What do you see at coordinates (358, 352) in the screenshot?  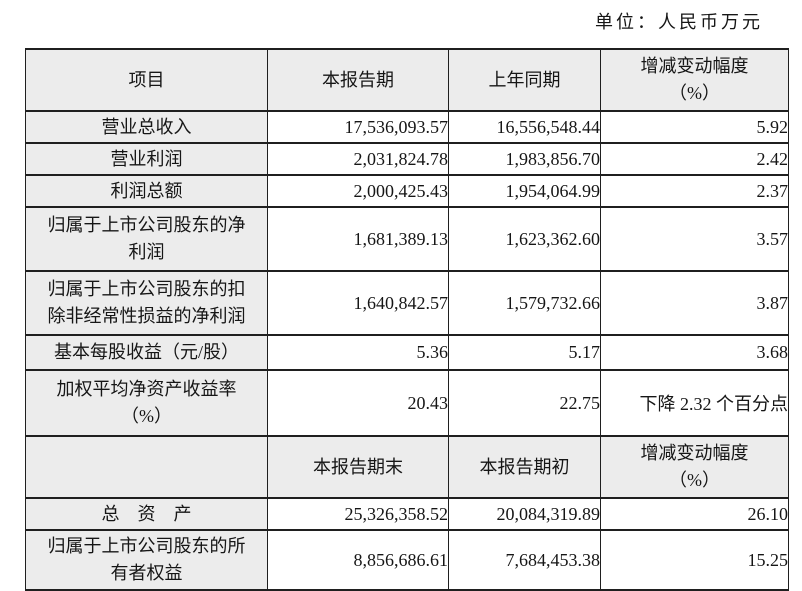 I see `current-value-cell: 5.36` at bounding box center [358, 352].